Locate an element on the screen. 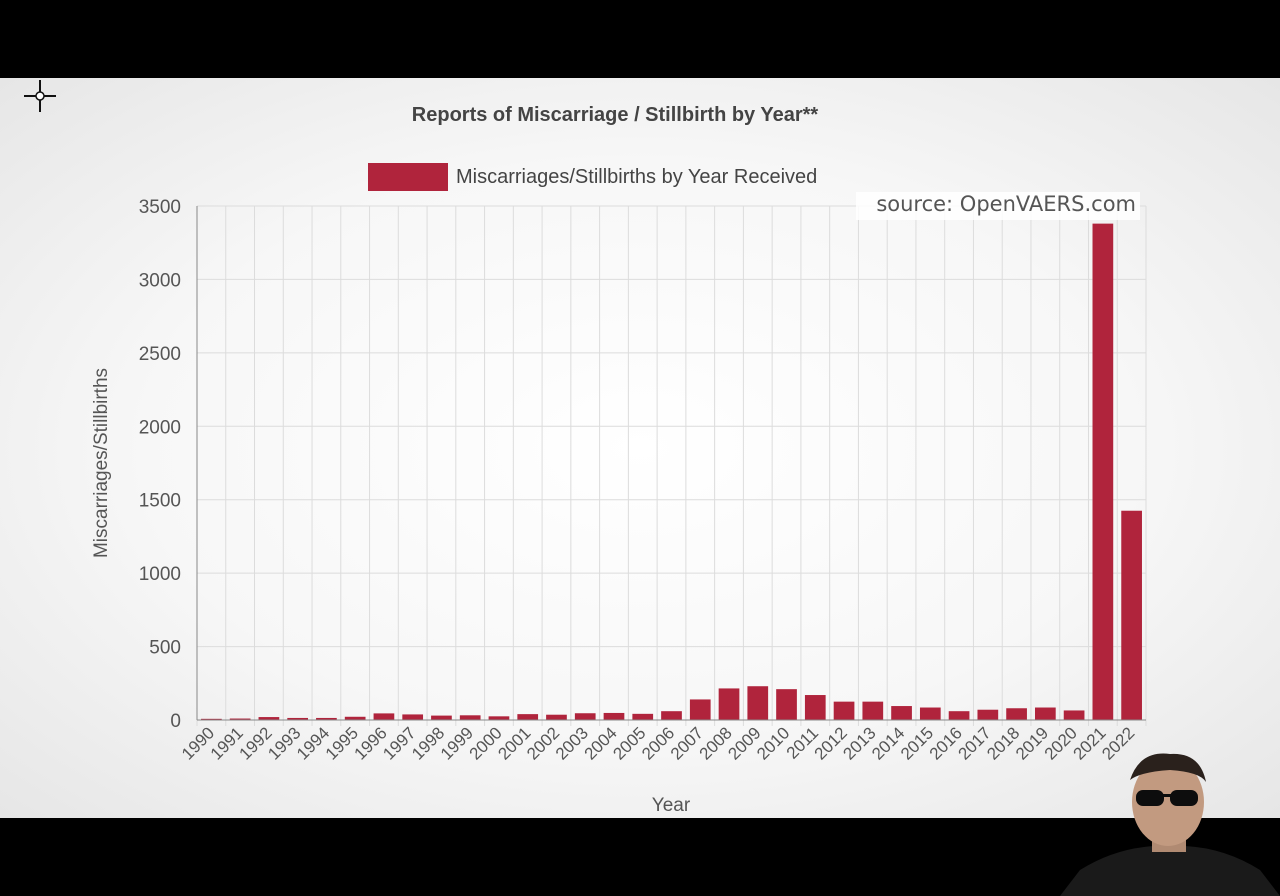  bar-2005 is located at coordinates (643, 716).